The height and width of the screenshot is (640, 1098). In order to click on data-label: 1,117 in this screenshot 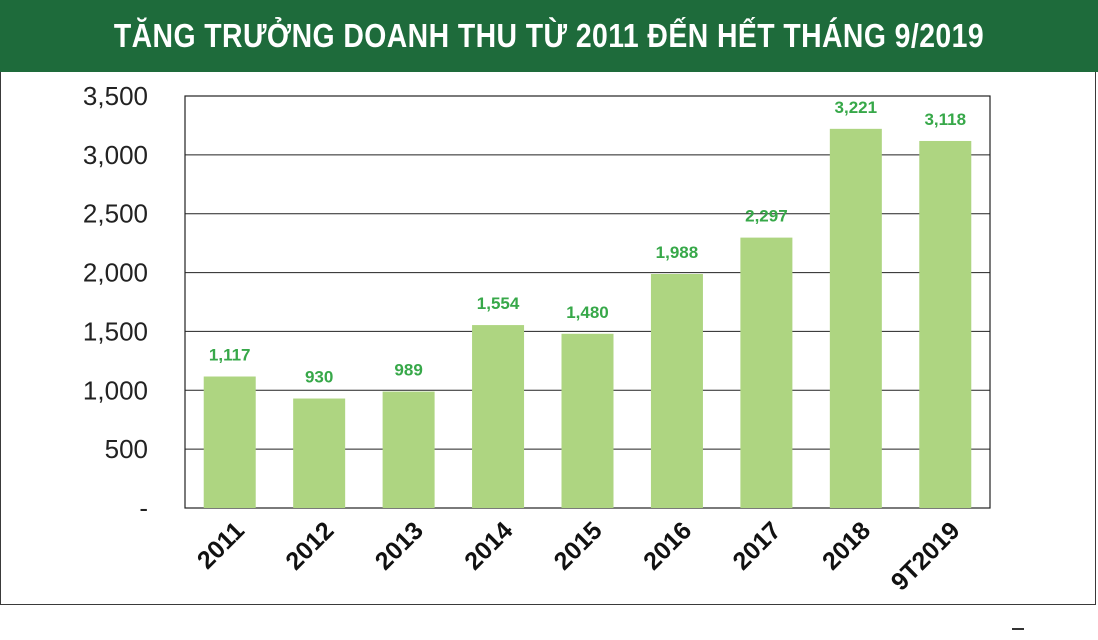, I will do `click(230, 355)`.